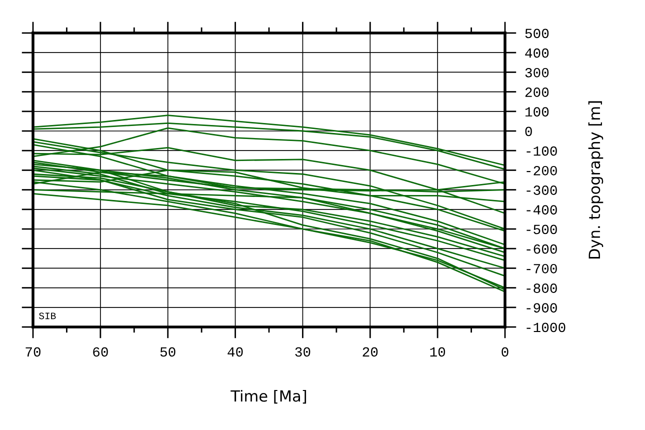 Image resolution: width=645 pixels, height=430 pixels. What do you see at coordinates (537, 33) in the screenshot?
I see `y-tick-label: 500` at bounding box center [537, 33].